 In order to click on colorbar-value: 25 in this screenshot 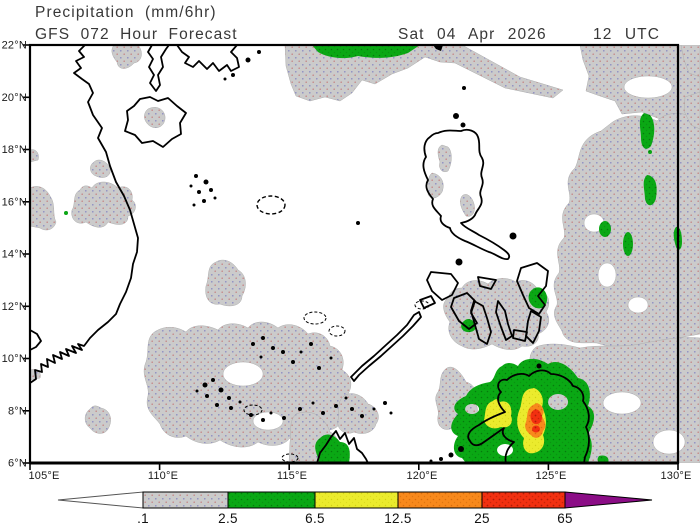, I will do `click(482, 518)`.